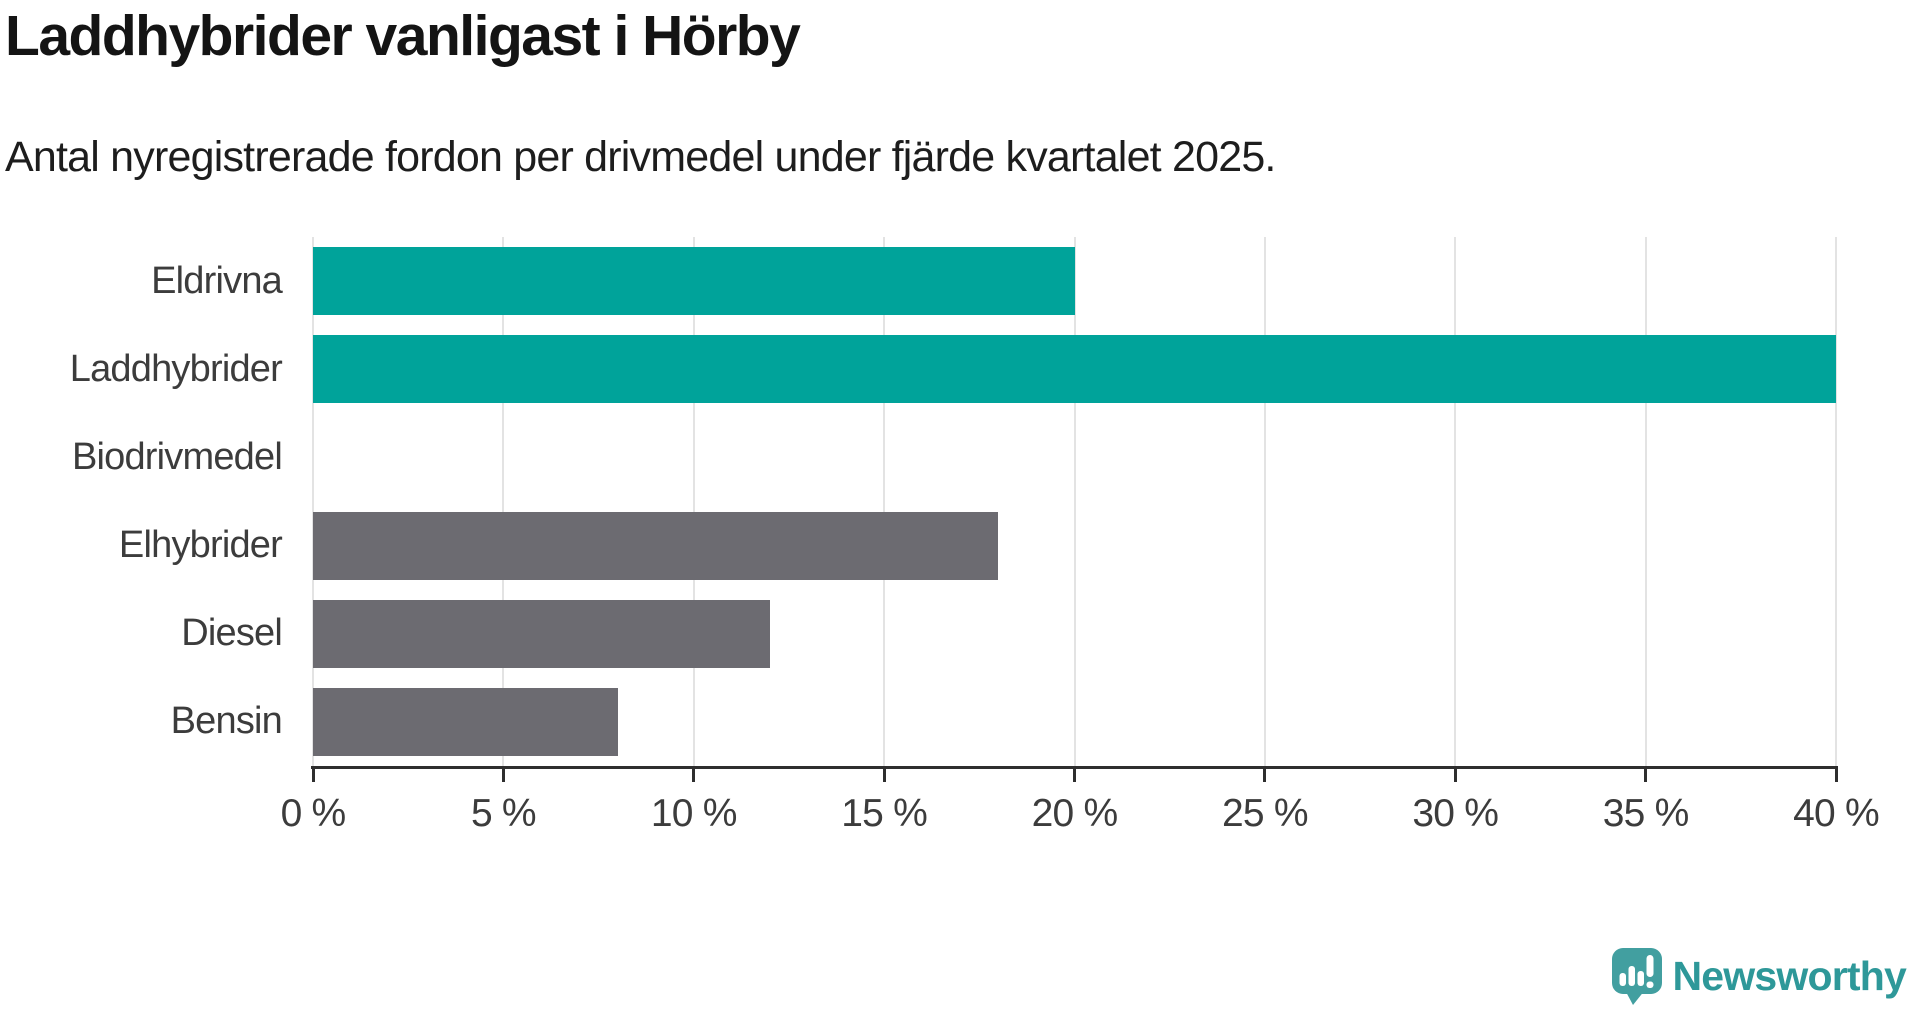  I want to click on bar-diesel, so click(541, 633).